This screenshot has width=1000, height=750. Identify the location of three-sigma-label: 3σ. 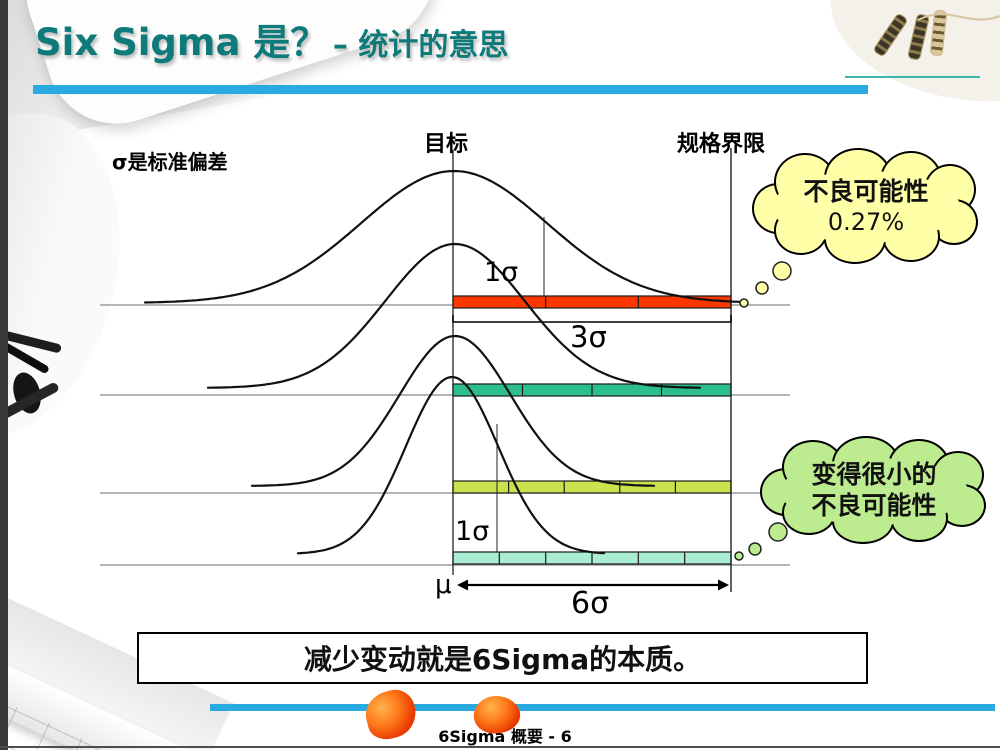
(588, 337).